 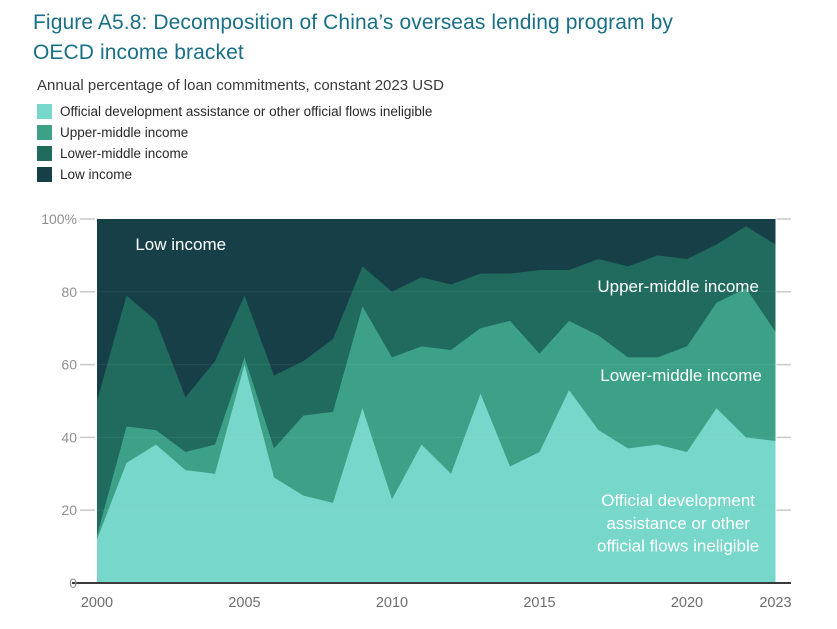 I want to click on legend-swatch-lower-middle, so click(x=44, y=153).